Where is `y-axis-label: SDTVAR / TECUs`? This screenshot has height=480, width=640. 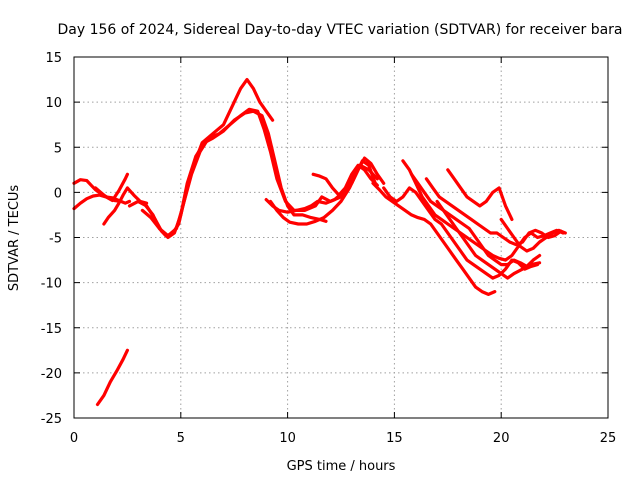
y-axis-label: SDTVAR / TECUs is located at coordinates (14, 238).